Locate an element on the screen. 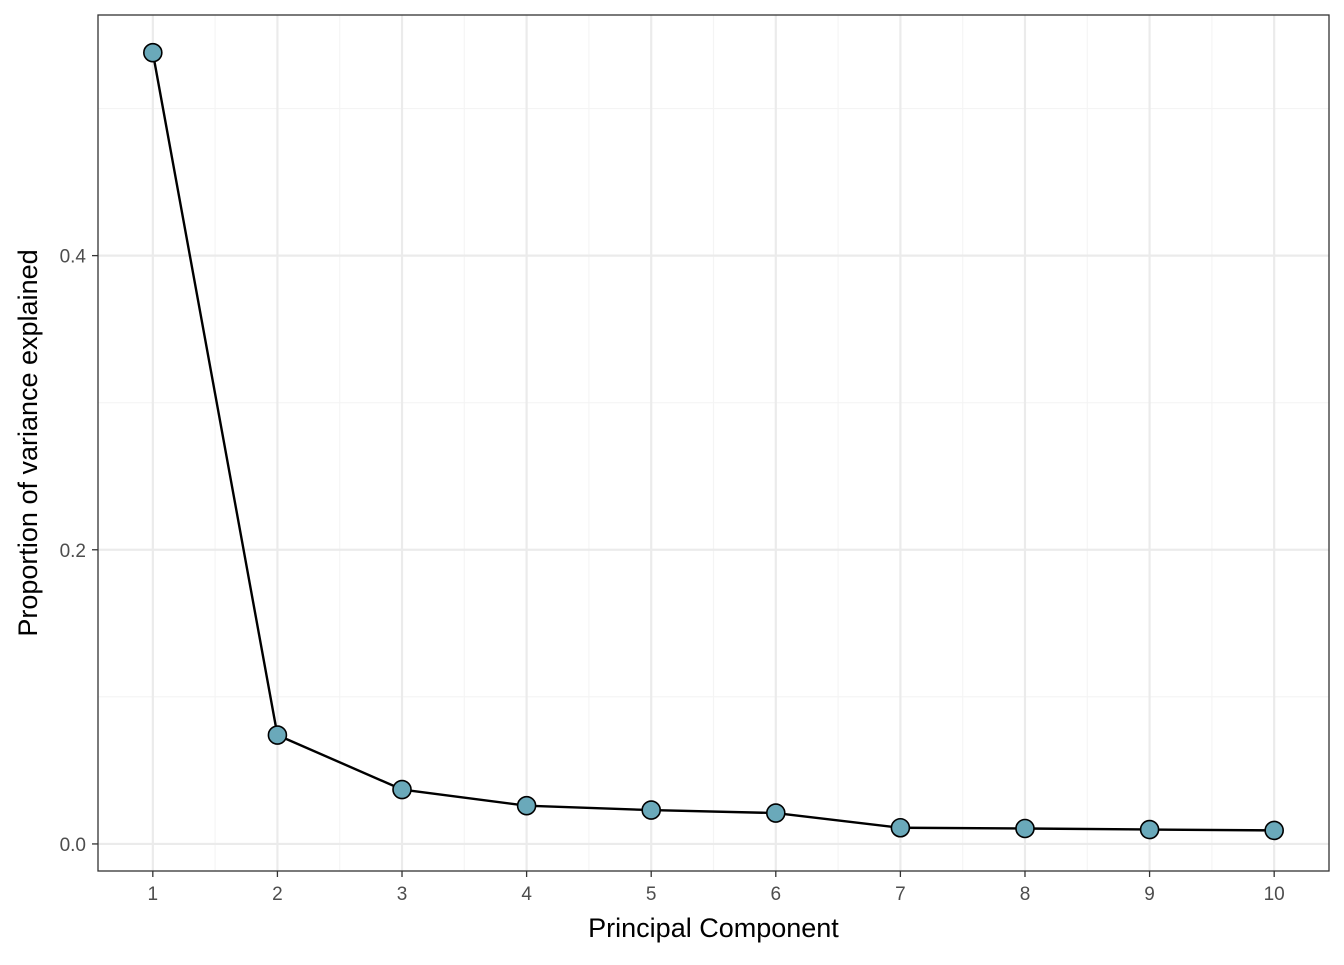 The width and height of the screenshot is (1344, 965). x-tick-label: 9 is located at coordinates (1149, 894).